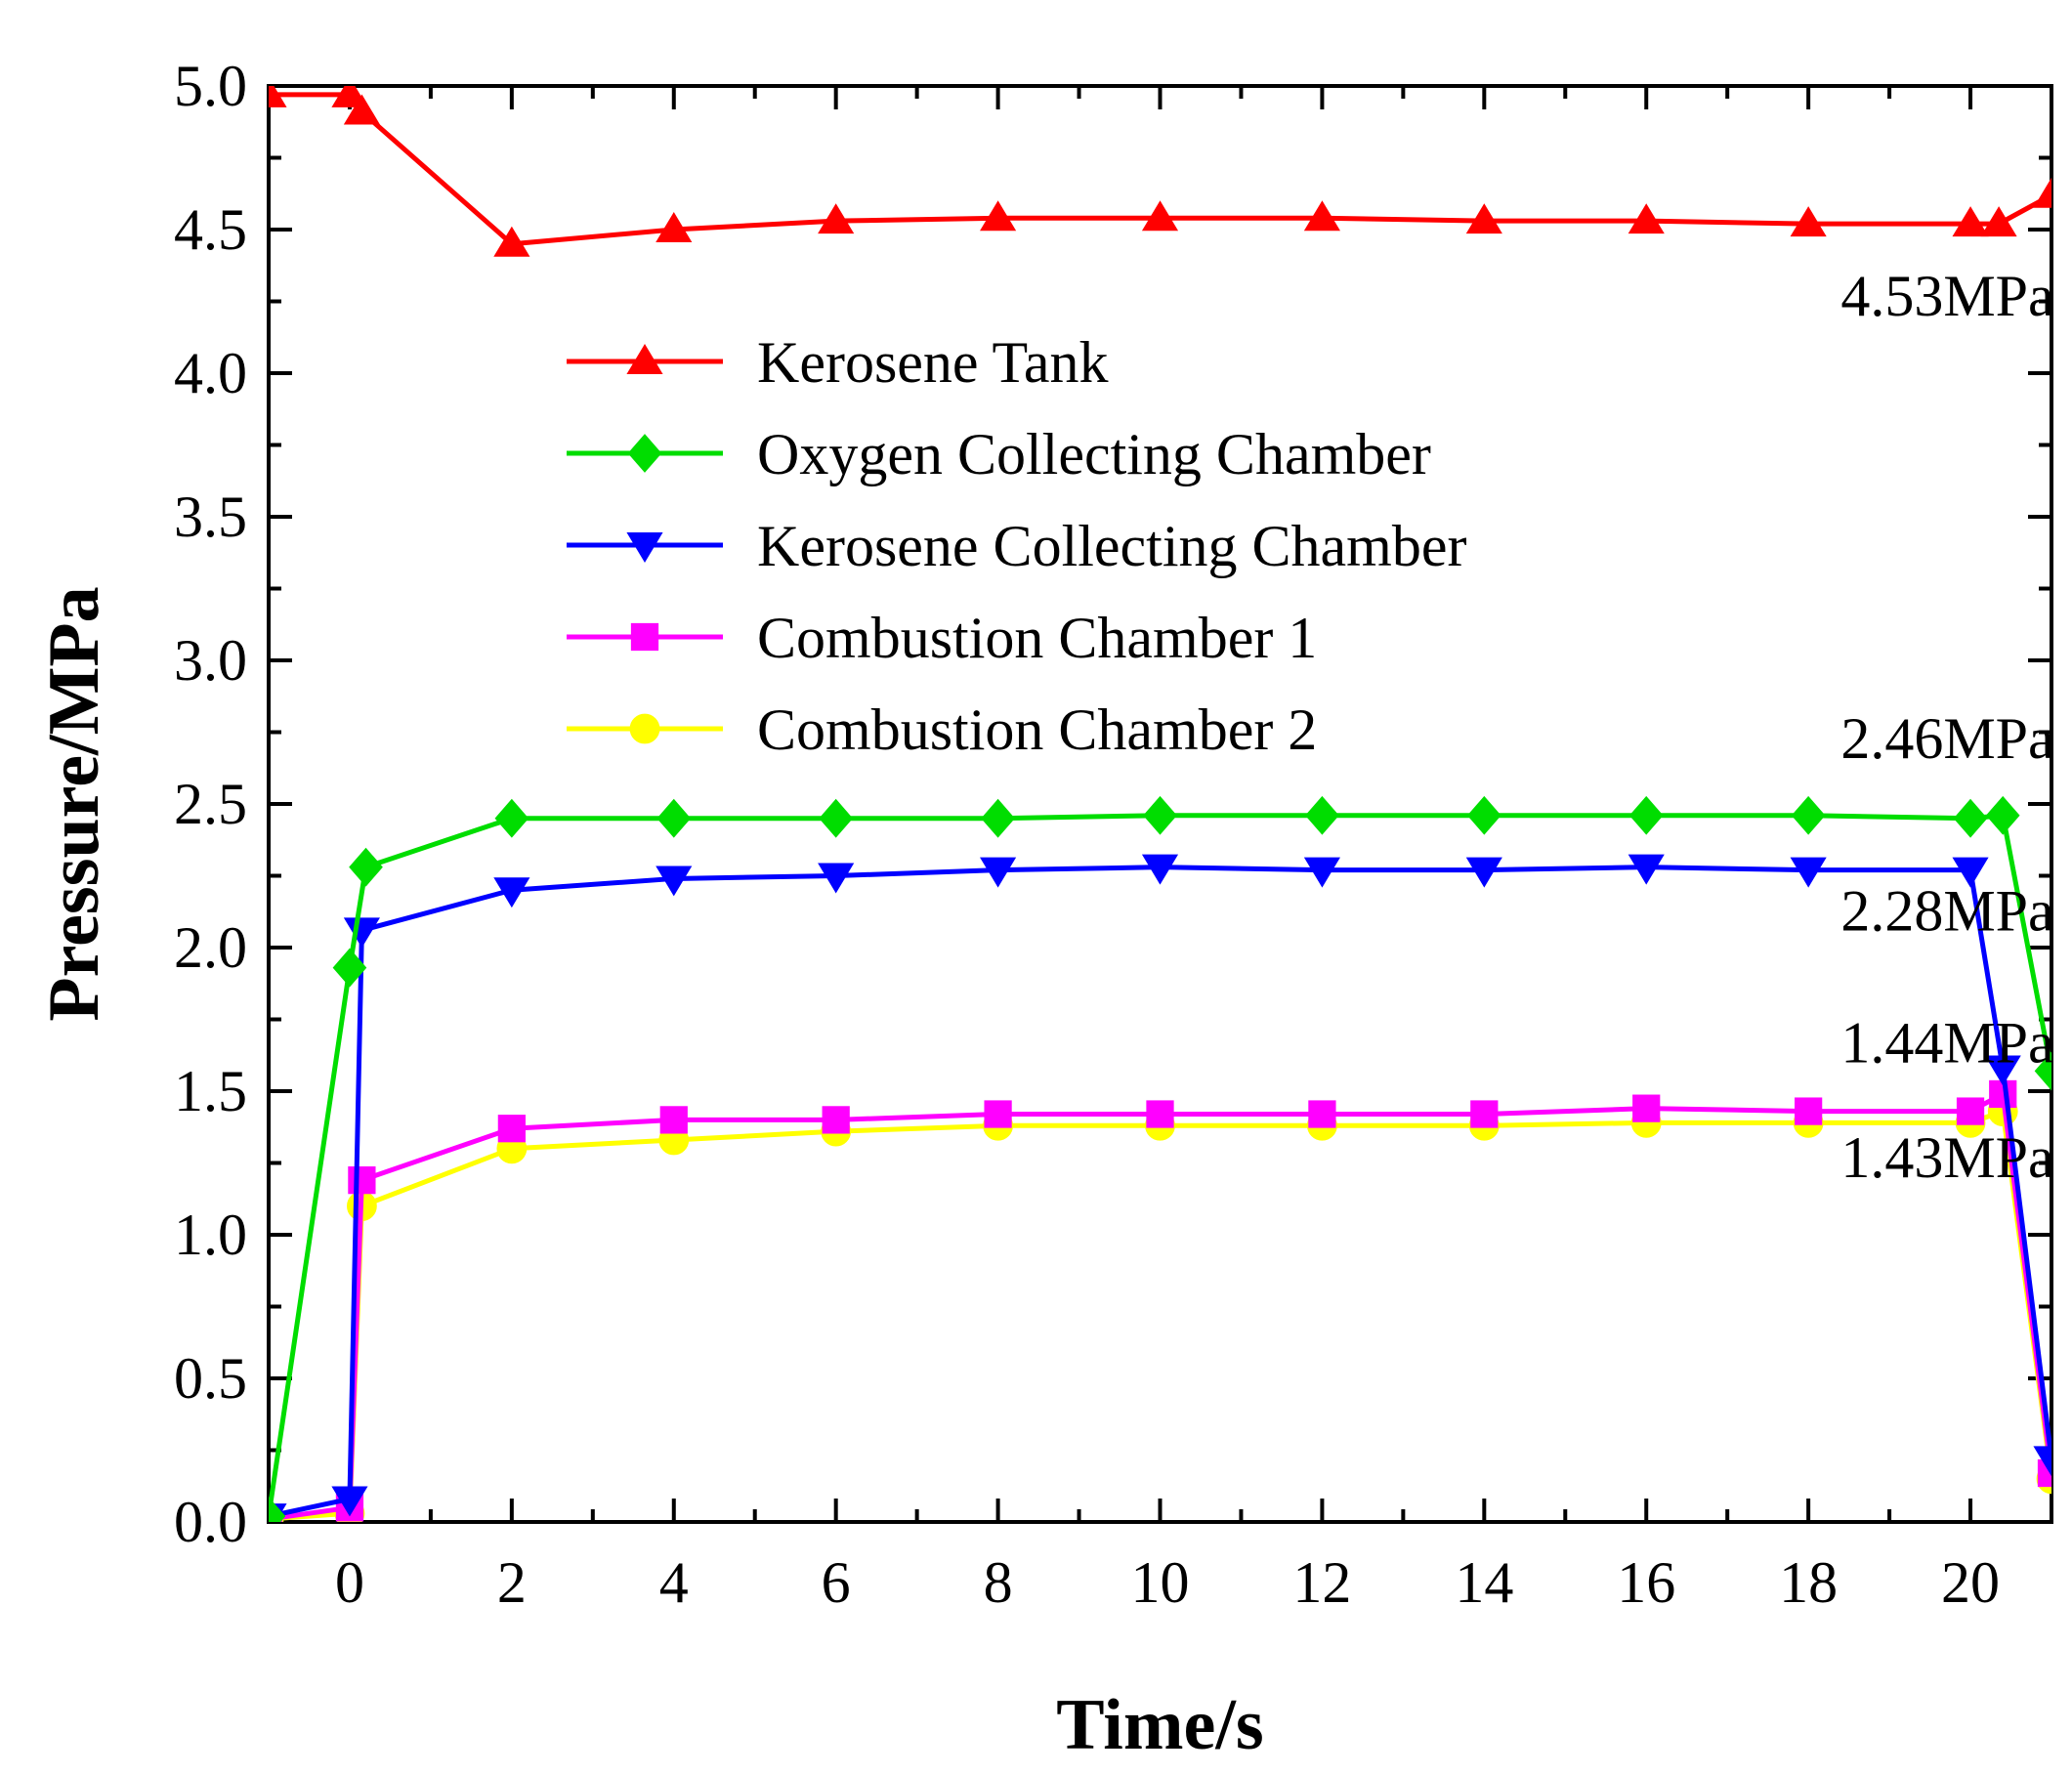  Describe the element at coordinates (349, 1582) in the screenshot. I see `x-tick-label: 0` at that location.